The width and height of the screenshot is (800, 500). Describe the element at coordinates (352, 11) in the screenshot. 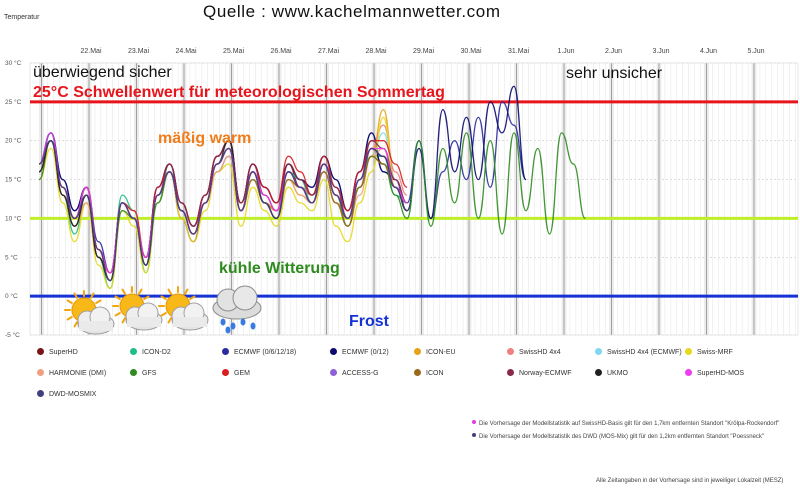

I see `source-credit: Quelle : www.kachelmannwetter.com` at that location.